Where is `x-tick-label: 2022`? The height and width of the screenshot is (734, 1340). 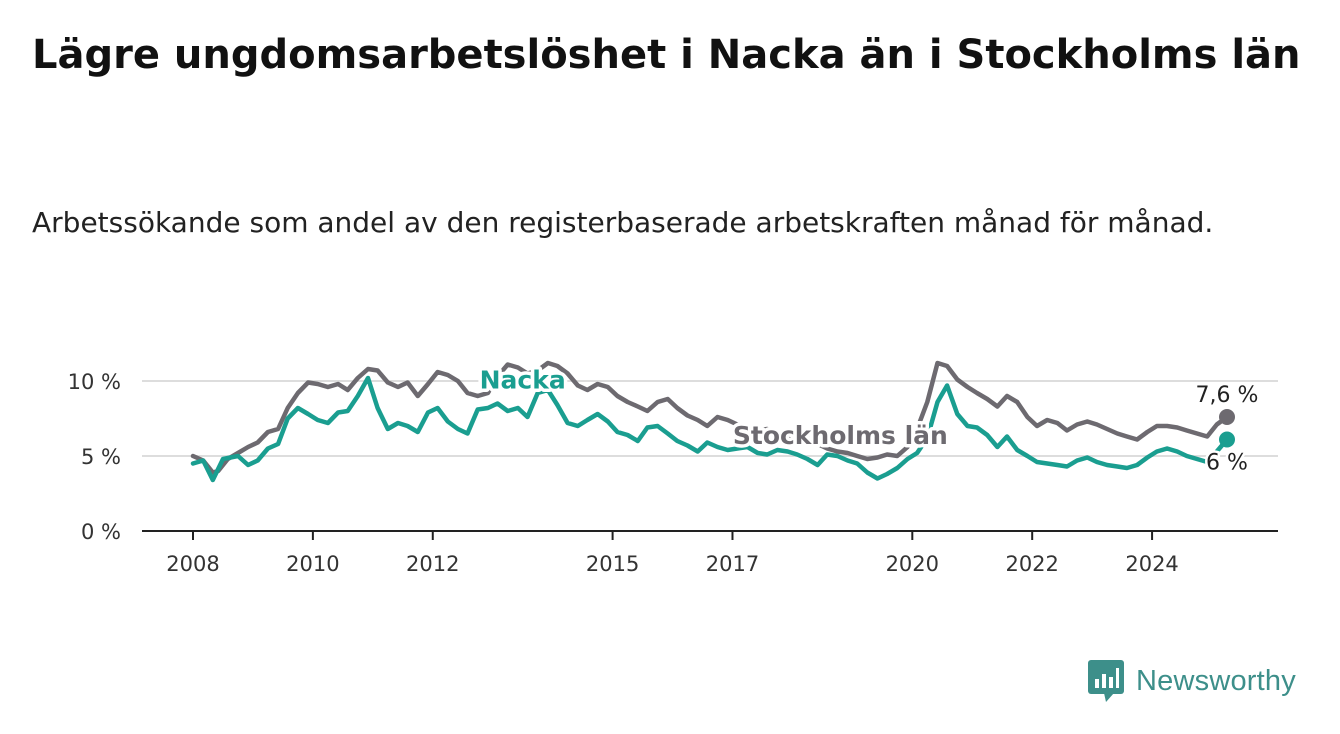 x-tick-label: 2022 is located at coordinates (1031, 564).